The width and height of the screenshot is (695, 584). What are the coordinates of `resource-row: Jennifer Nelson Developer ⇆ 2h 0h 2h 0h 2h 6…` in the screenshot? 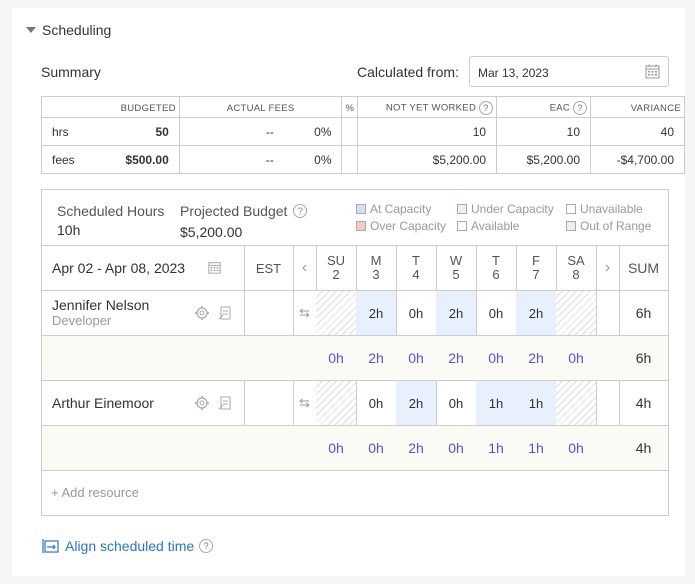 It's located at (355, 312).